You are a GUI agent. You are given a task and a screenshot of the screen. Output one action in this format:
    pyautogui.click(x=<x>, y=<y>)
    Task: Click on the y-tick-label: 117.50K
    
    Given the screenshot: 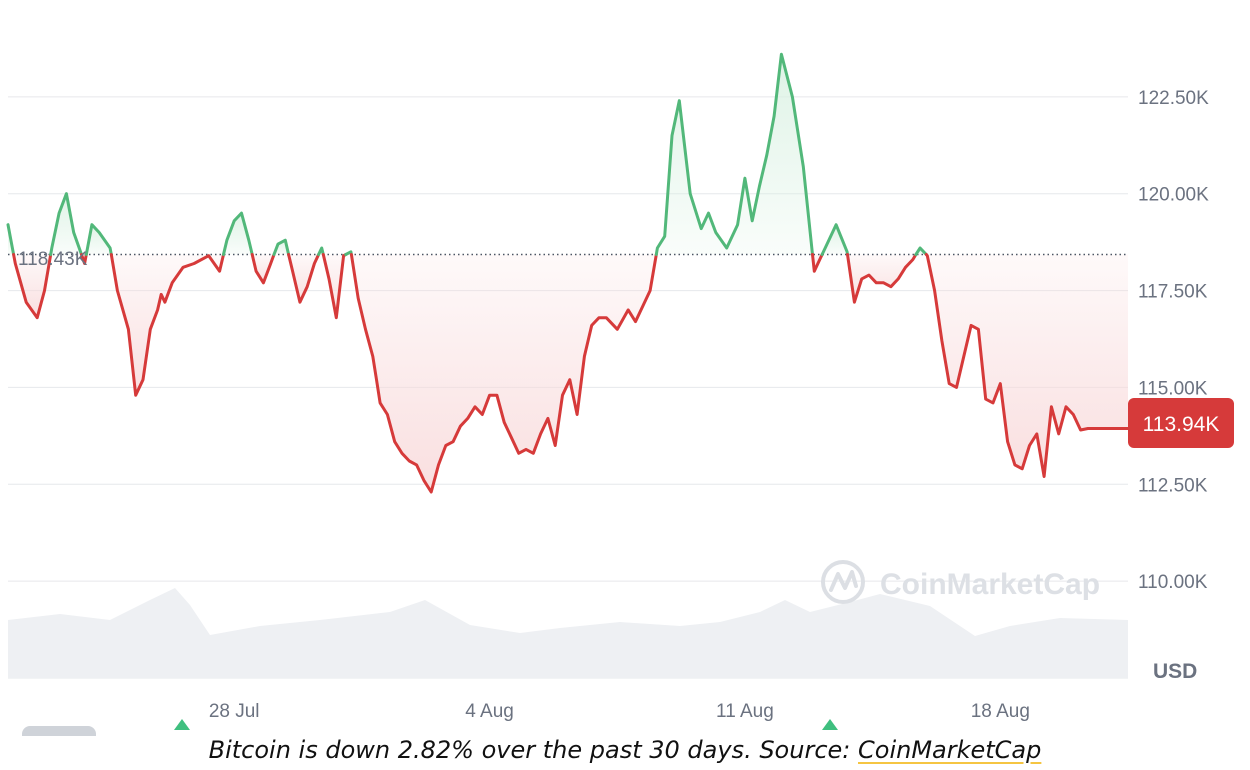 What is the action you would take?
    pyautogui.click(x=1173, y=292)
    